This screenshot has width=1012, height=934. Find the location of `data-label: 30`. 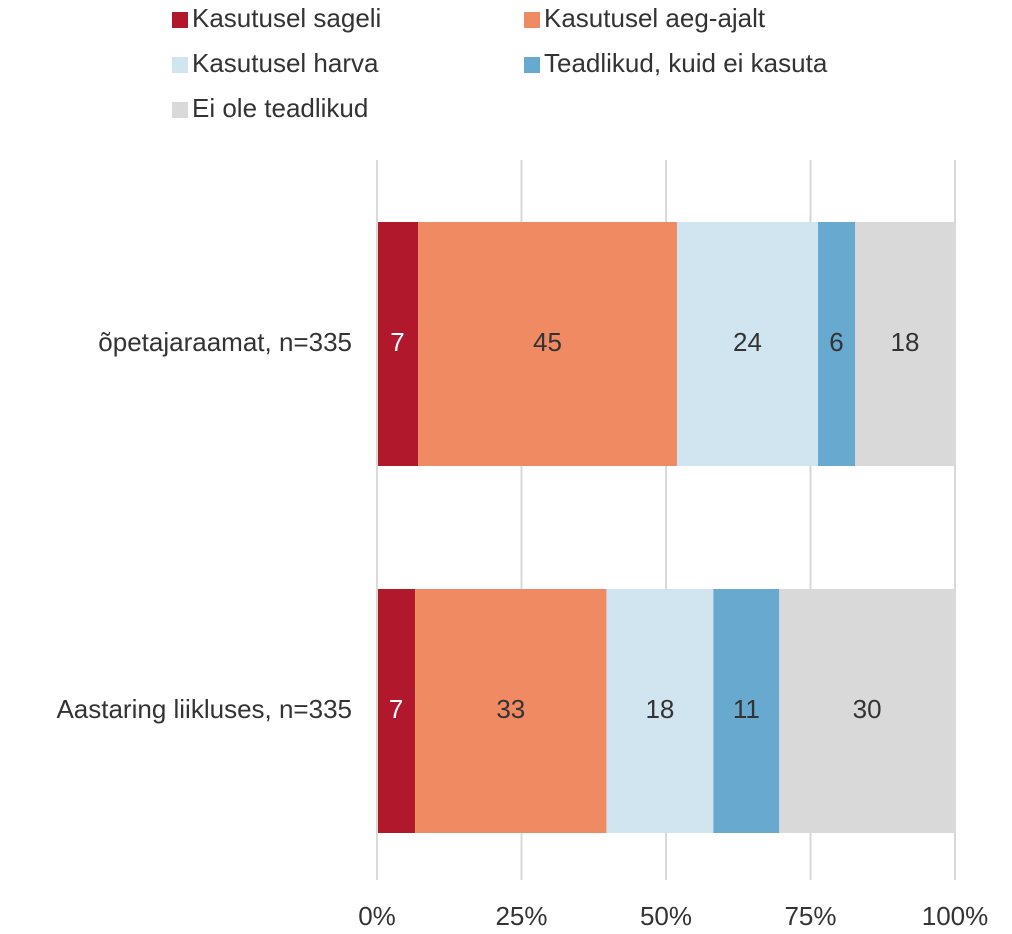

data-label: 30 is located at coordinates (867, 709).